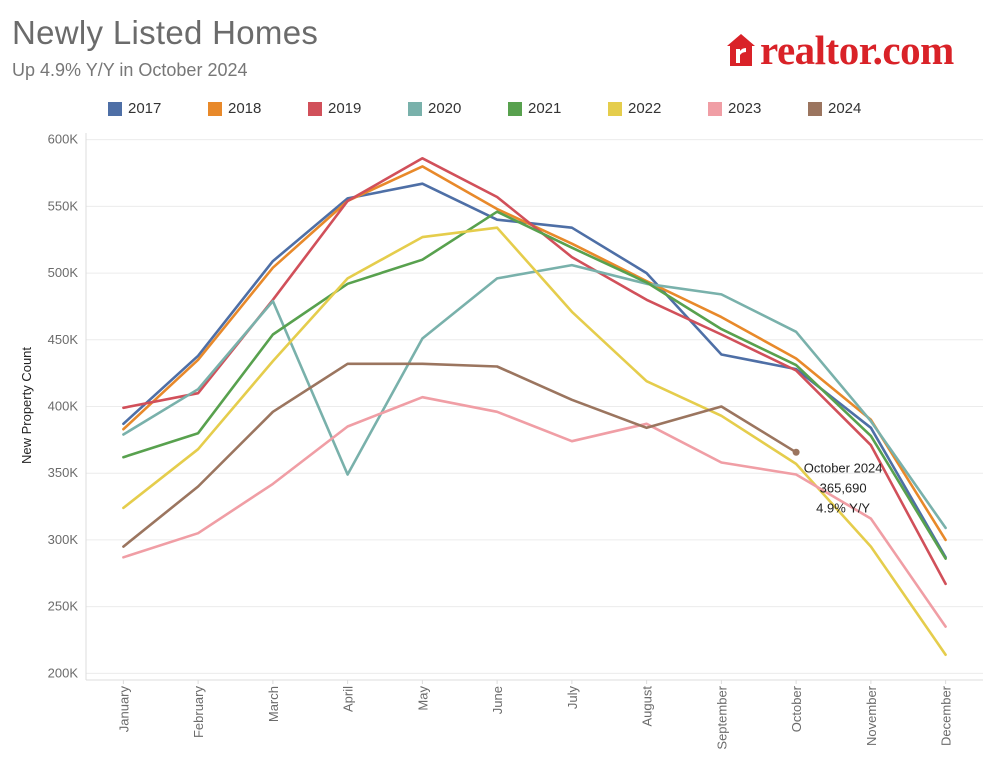  Describe the element at coordinates (843, 467) in the screenshot. I see `annotation-label: October 2024` at that location.